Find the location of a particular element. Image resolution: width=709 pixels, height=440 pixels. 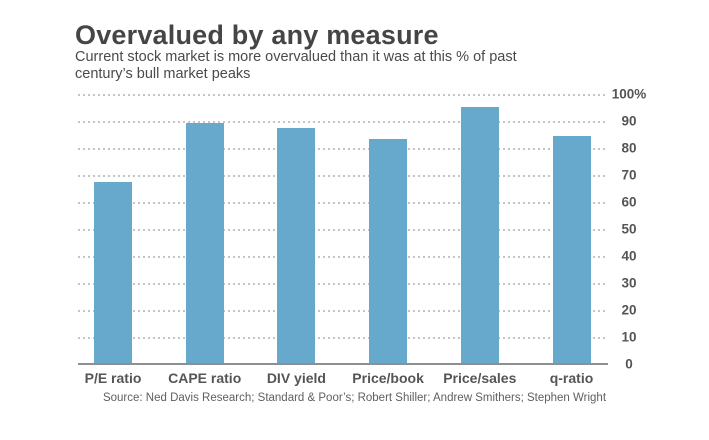

x-axis-label: DIV yield is located at coordinates (296, 378).